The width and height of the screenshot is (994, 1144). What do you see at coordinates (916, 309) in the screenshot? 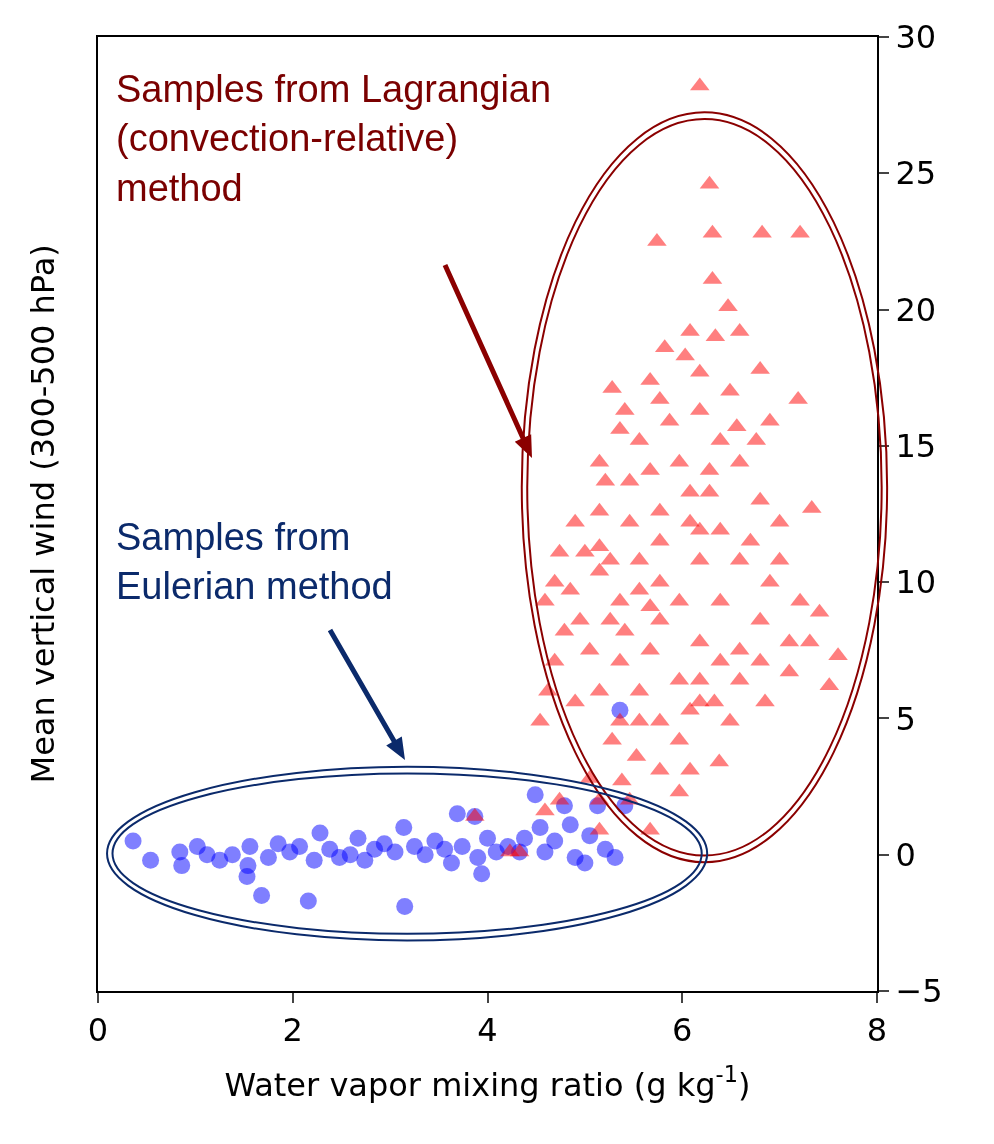
I see `y-tick-label: 20` at bounding box center [916, 309].